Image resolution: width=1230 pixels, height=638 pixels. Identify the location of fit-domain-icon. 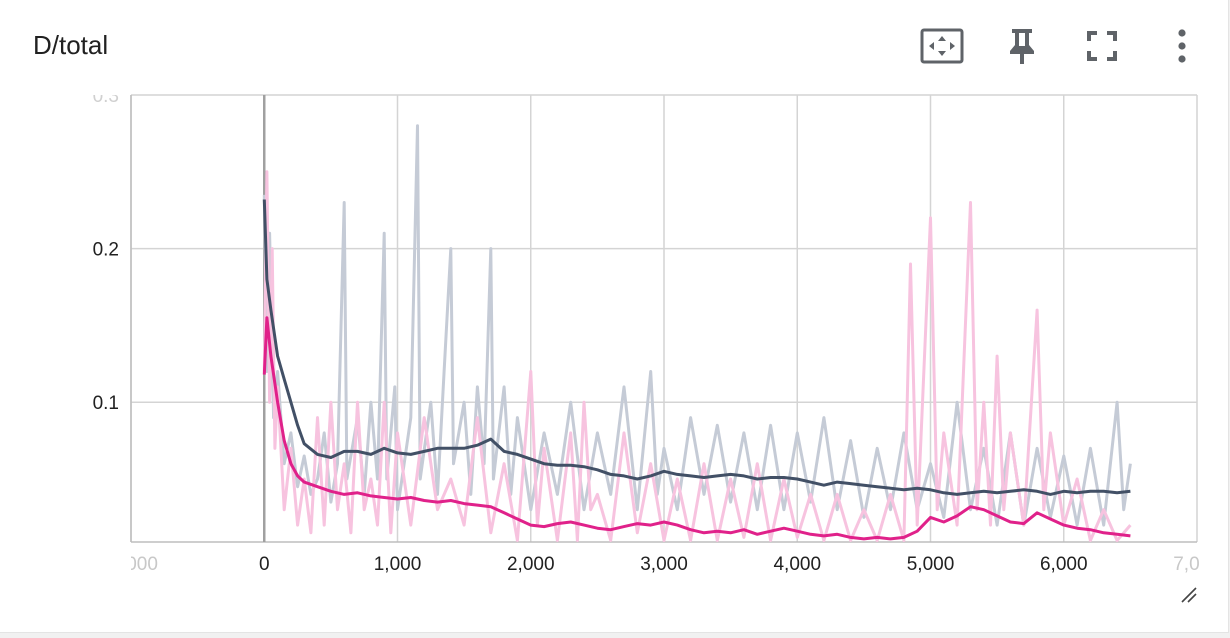
(942, 46).